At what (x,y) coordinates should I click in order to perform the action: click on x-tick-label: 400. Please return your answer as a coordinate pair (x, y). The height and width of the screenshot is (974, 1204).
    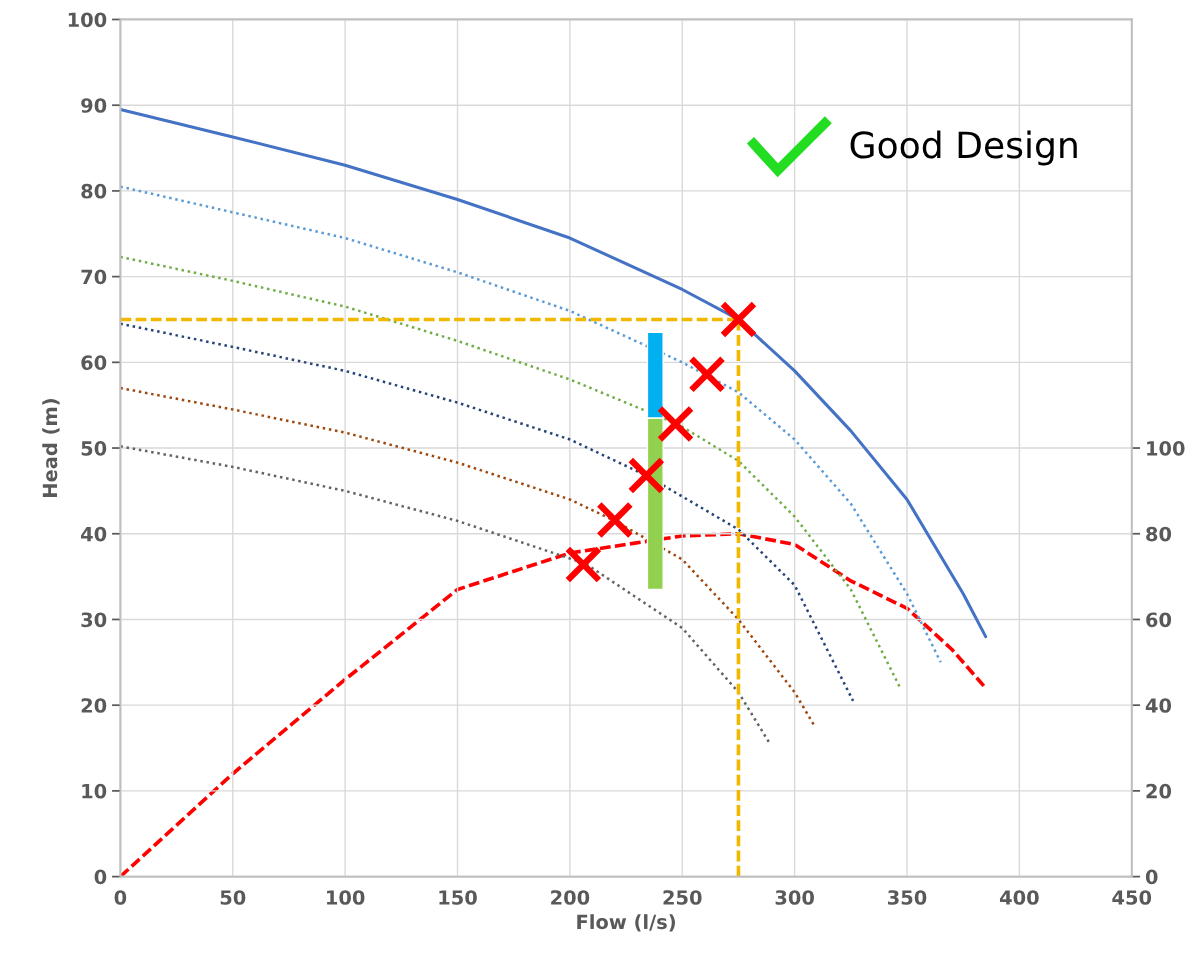
    Looking at the image, I should click on (1019, 897).